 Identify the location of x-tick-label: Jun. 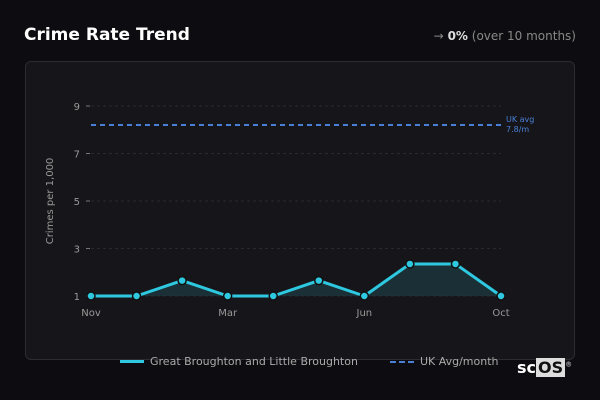
(364, 313).